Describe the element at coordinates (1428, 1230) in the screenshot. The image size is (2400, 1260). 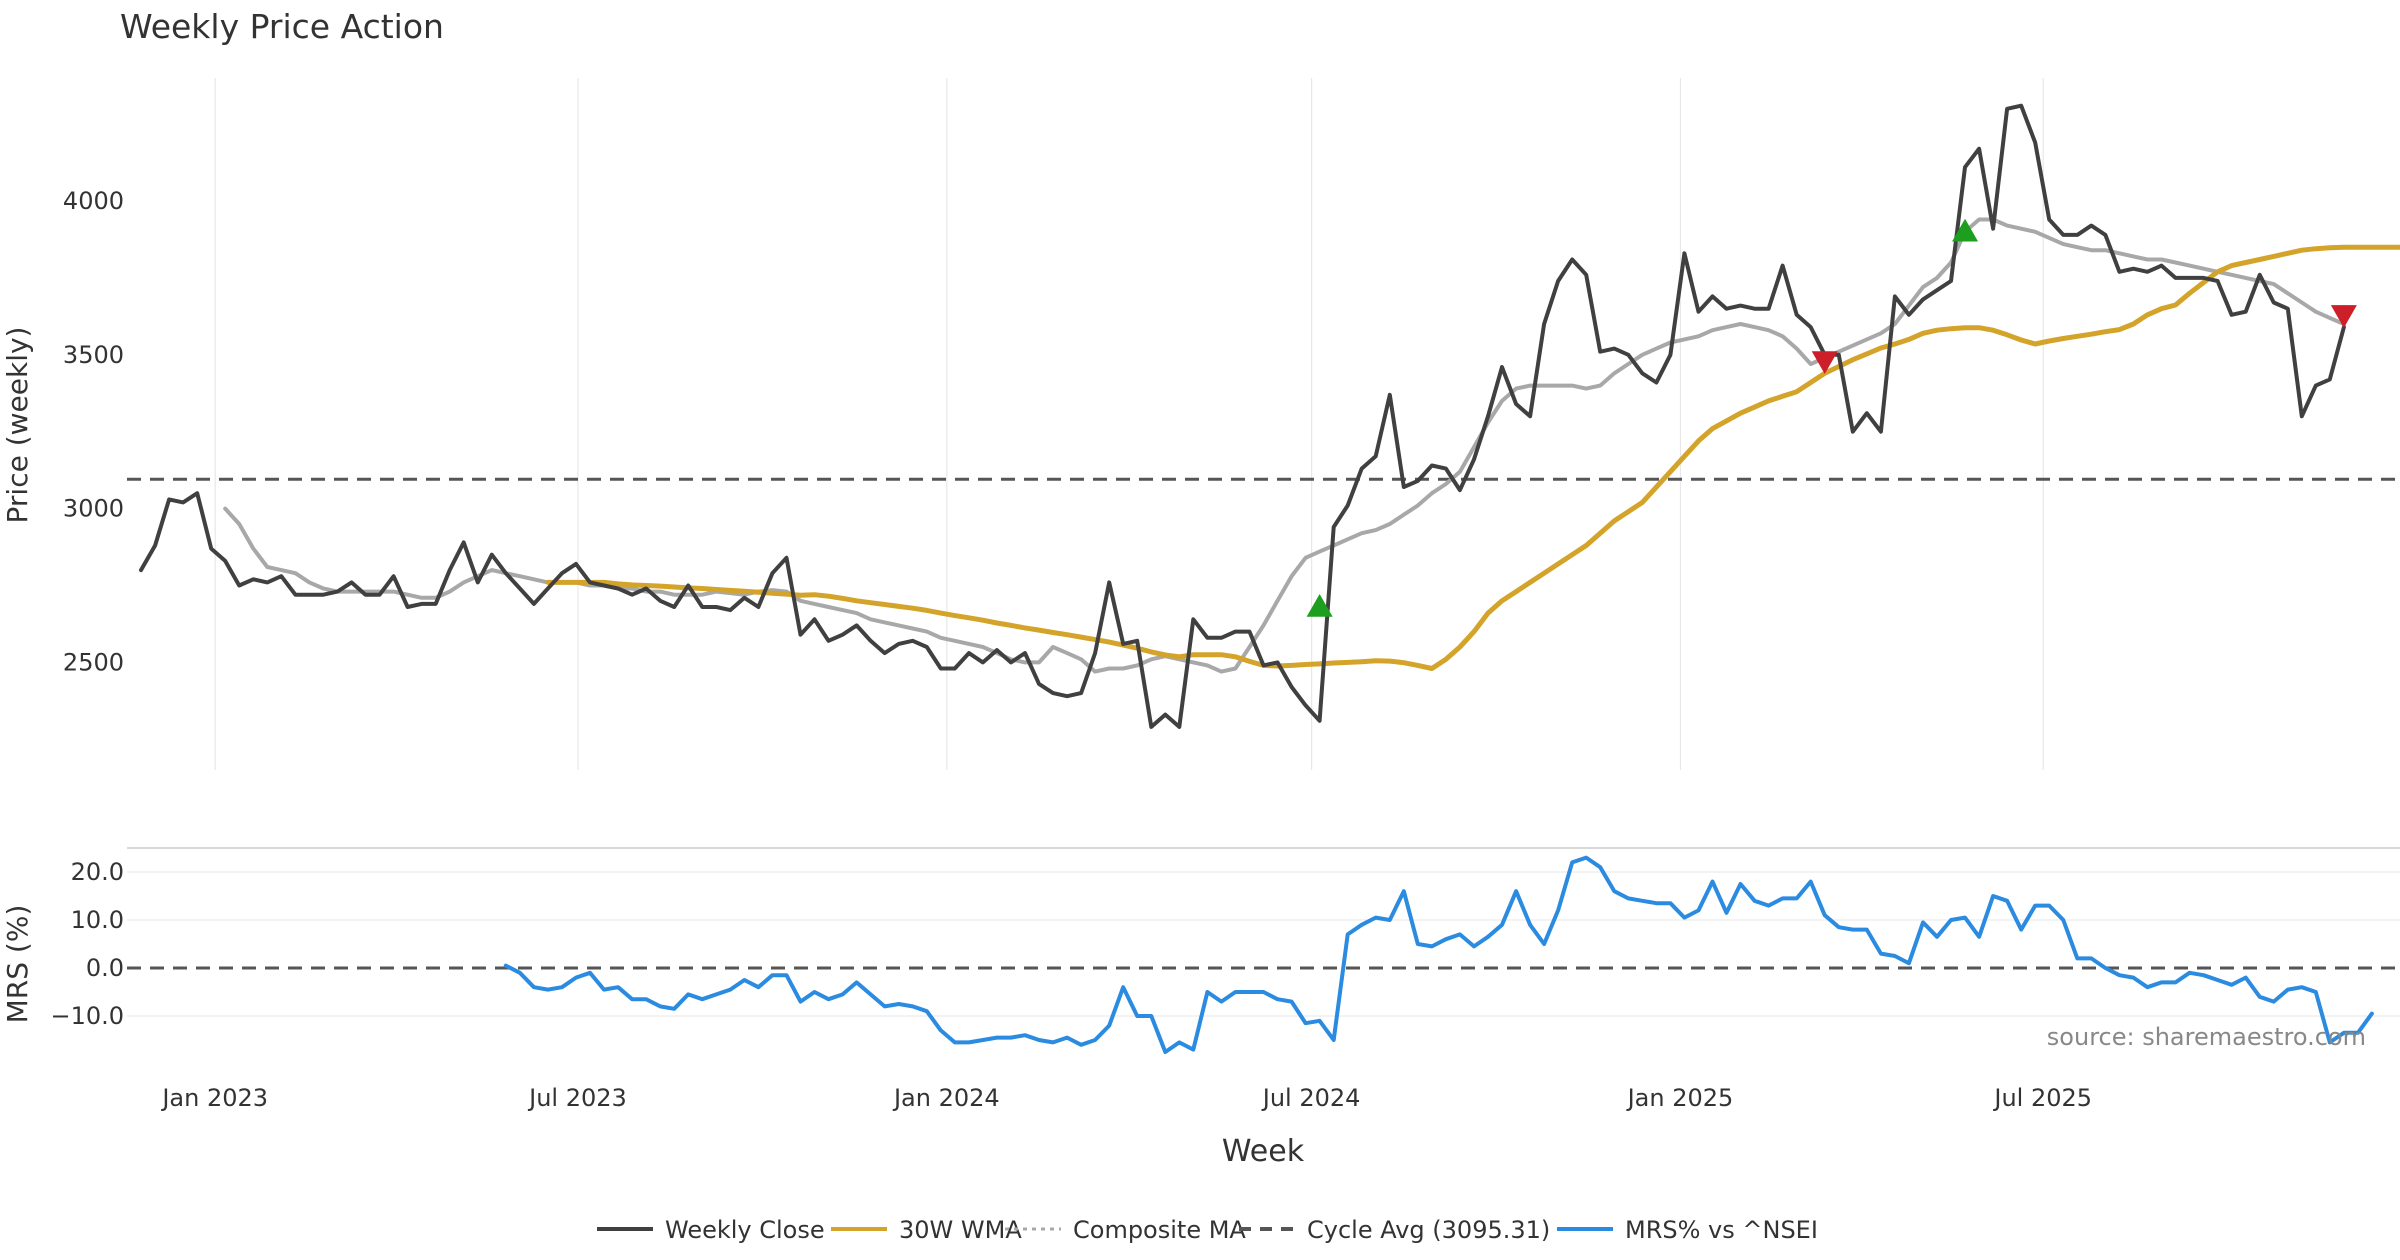
I see `legend-label-cycle-avg-3095-31: Cycle Avg (3095.31)` at that location.